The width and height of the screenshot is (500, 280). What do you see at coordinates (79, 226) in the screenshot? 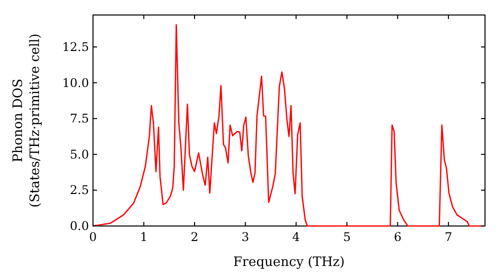
I see `y-tick-label: 0.0` at bounding box center [79, 226].